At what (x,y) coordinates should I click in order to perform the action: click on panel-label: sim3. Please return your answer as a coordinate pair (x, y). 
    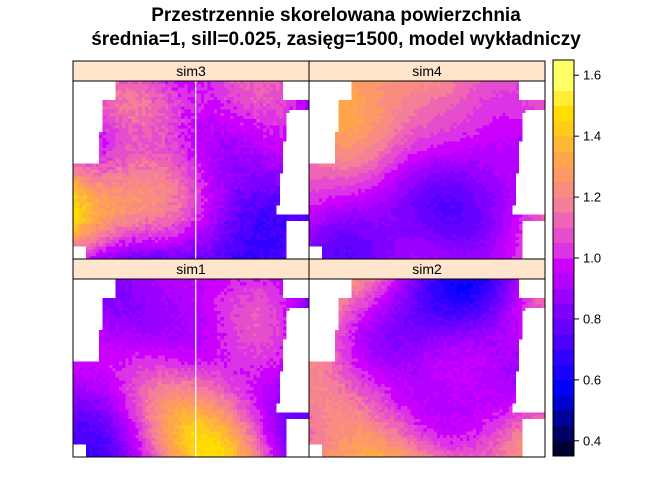
    Looking at the image, I should click on (191, 71).